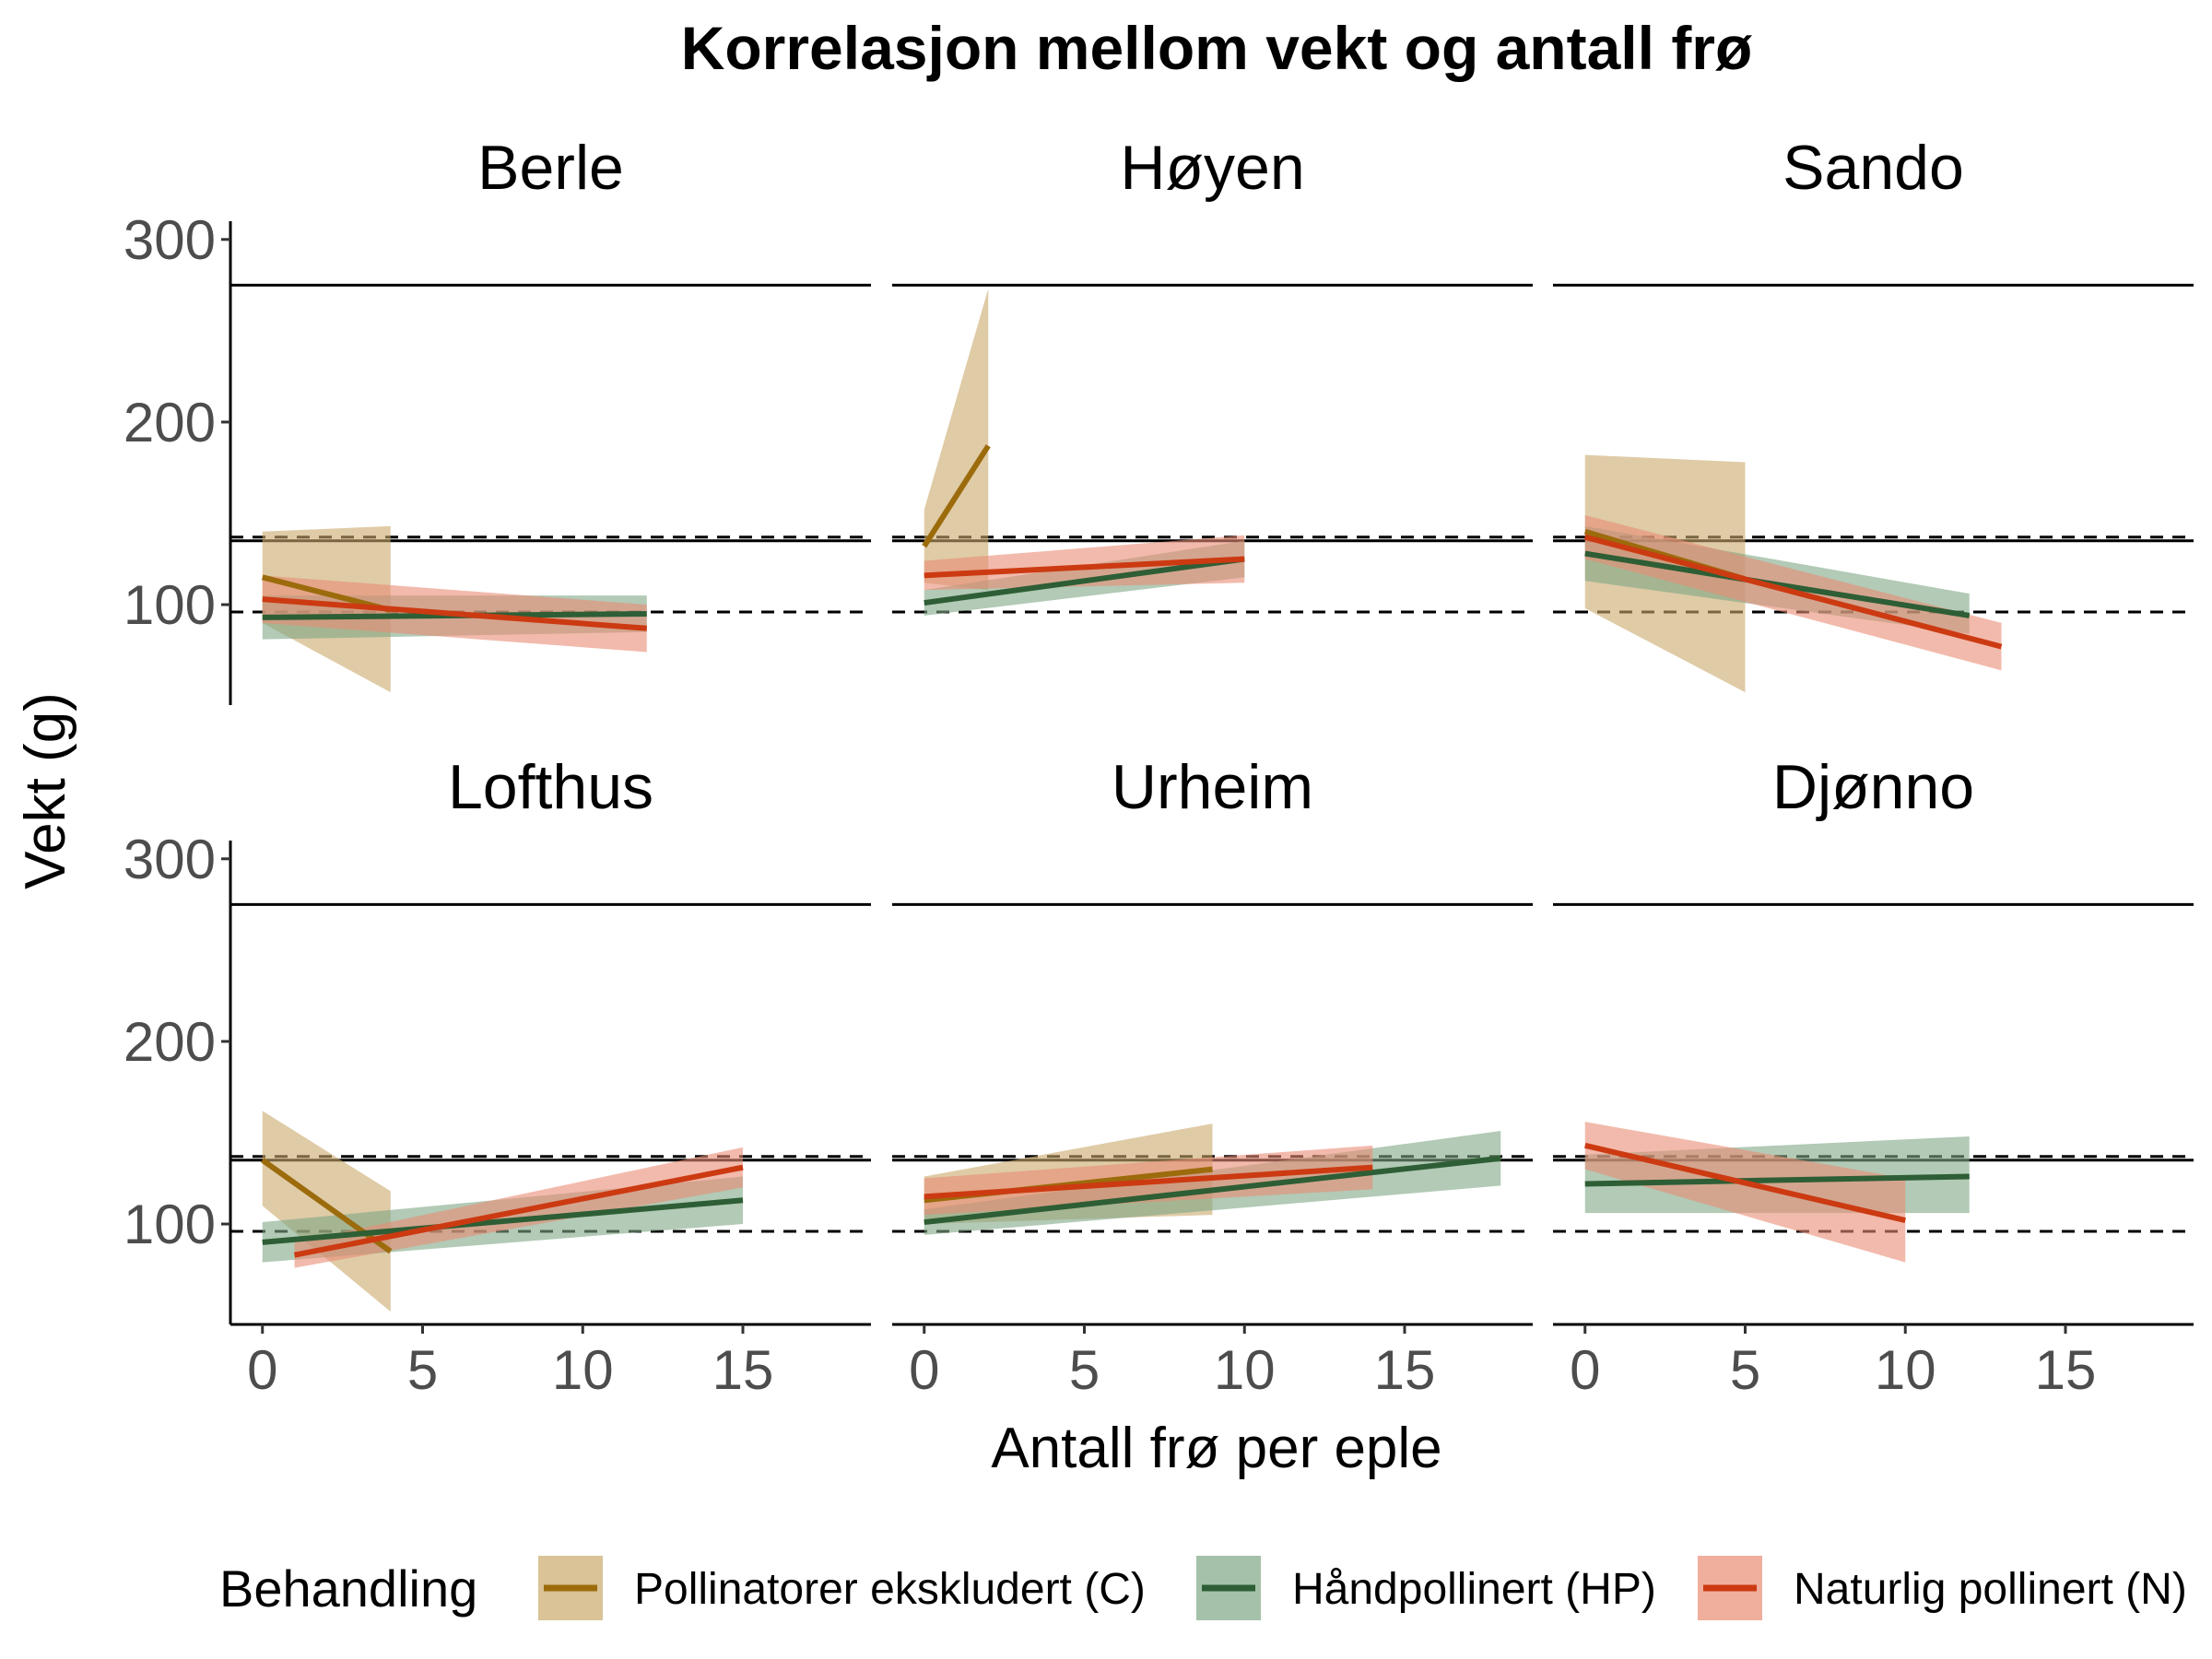  What do you see at coordinates (1873, 413) in the screenshot?
I see `panel-sando: Sando` at bounding box center [1873, 413].